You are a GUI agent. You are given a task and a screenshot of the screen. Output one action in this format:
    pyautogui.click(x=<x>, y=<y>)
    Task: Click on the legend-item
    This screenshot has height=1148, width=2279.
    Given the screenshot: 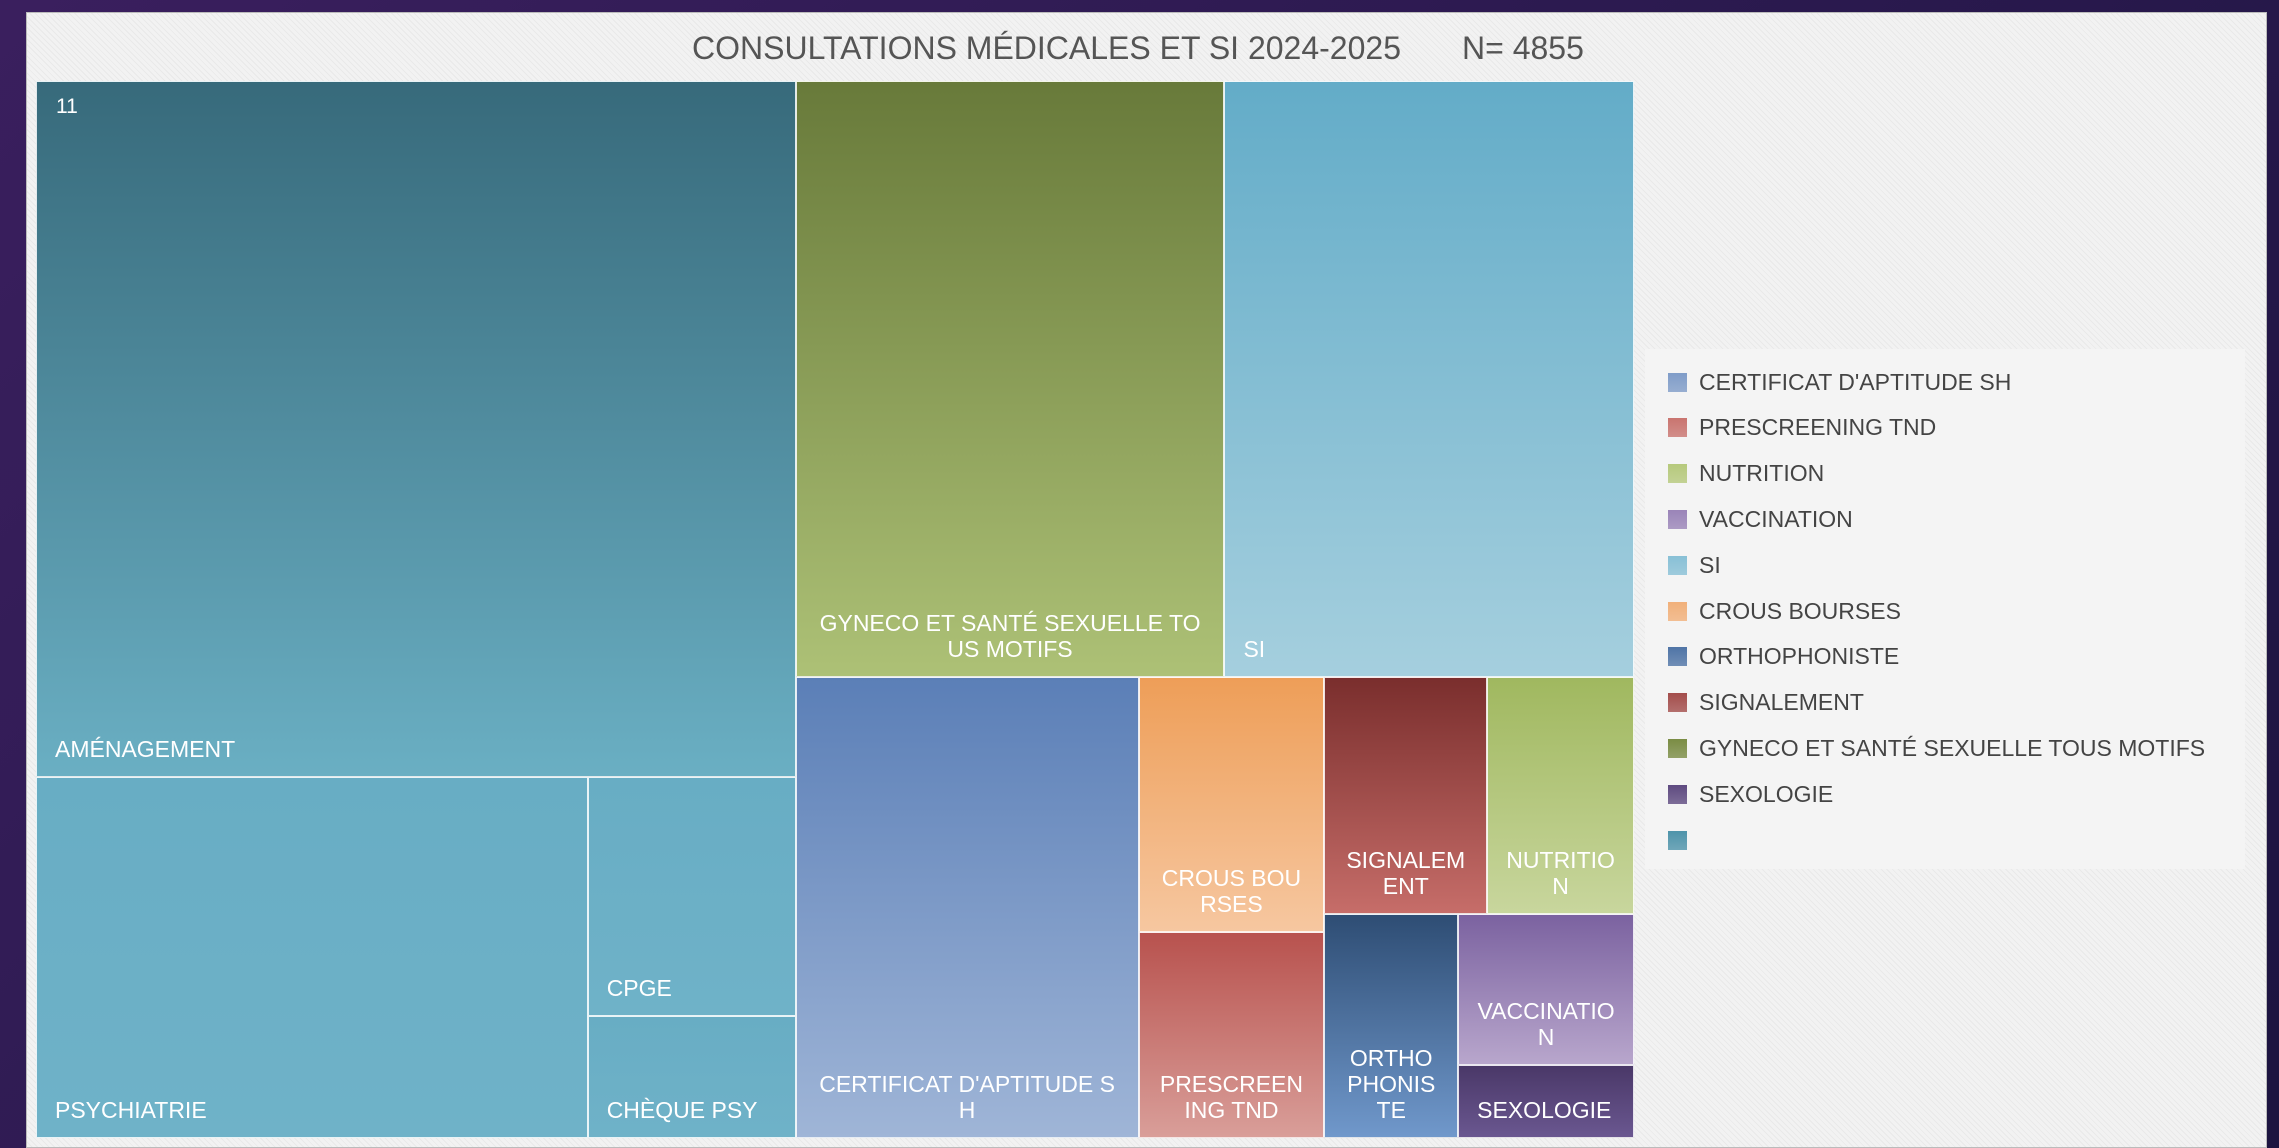 What is the action you would take?
    pyautogui.click(x=1683, y=840)
    